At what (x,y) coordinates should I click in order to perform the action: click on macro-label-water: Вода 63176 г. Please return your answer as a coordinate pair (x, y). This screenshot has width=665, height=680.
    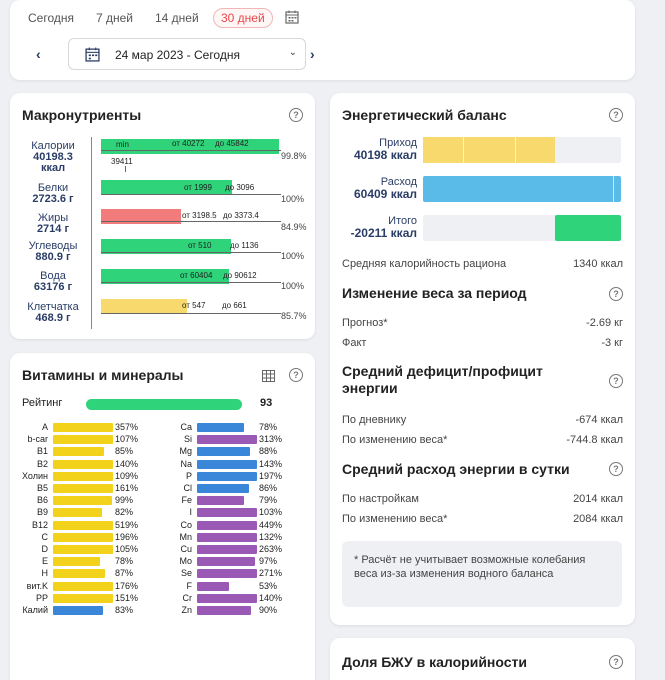
    Looking at the image, I should click on (53, 281).